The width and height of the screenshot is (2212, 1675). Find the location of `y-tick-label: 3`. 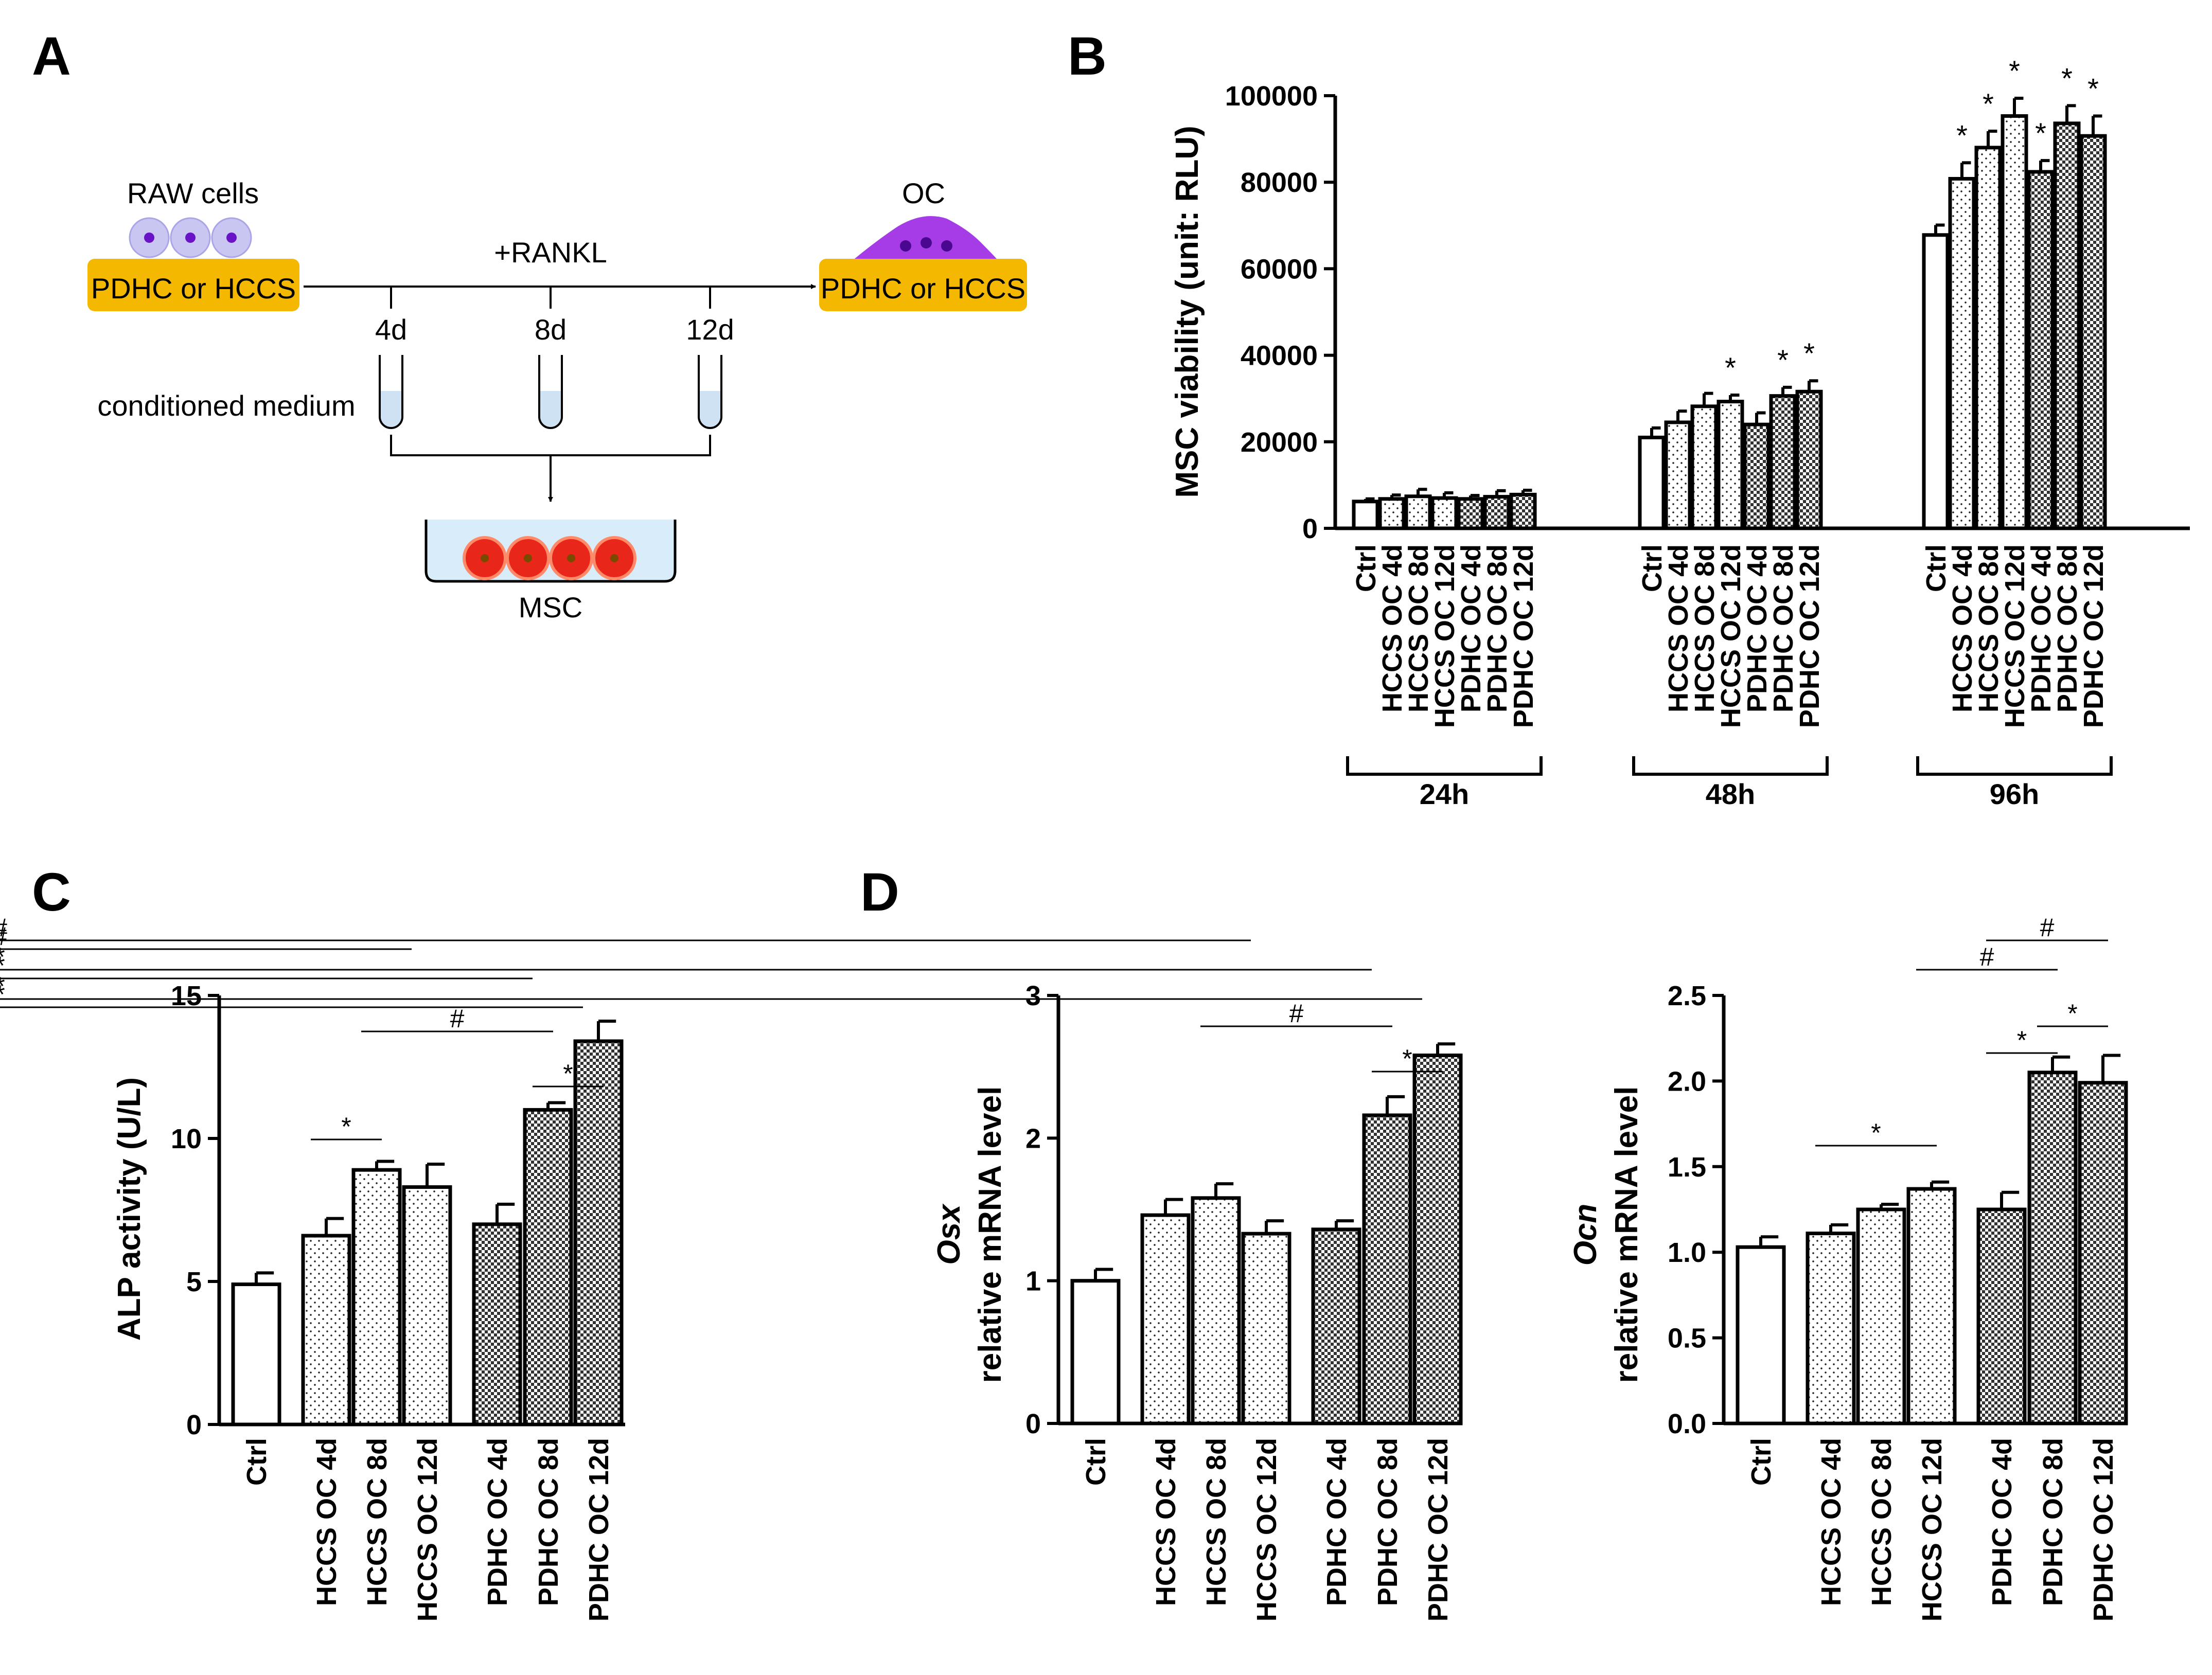

y-tick-label: 3 is located at coordinates (1033, 996).